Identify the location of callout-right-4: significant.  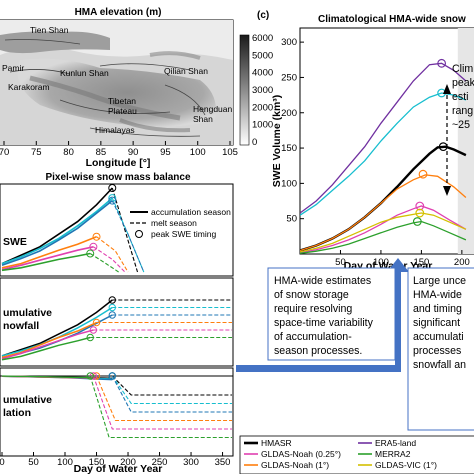
(436, 323).